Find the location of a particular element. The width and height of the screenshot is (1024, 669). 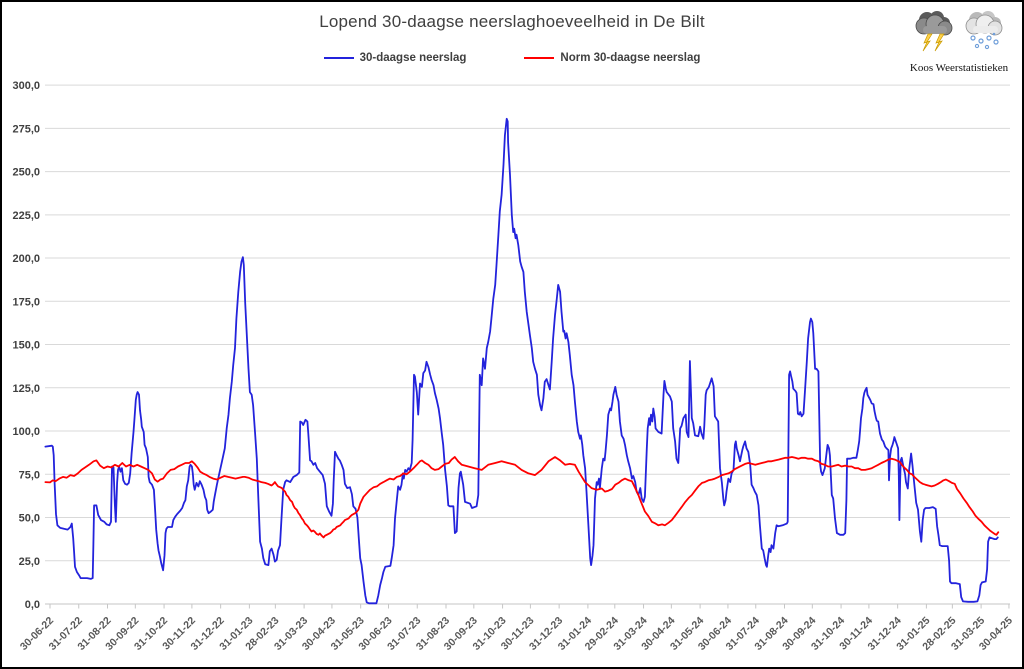

legend-item-30-daagse-neerslag: 30-daagse neerslag is located at coordinates (395, 58).